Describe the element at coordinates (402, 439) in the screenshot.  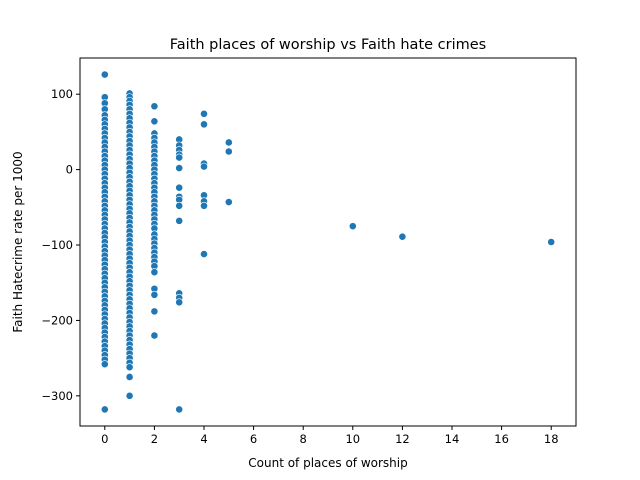
I see `x-tick-label: 12` at that location.